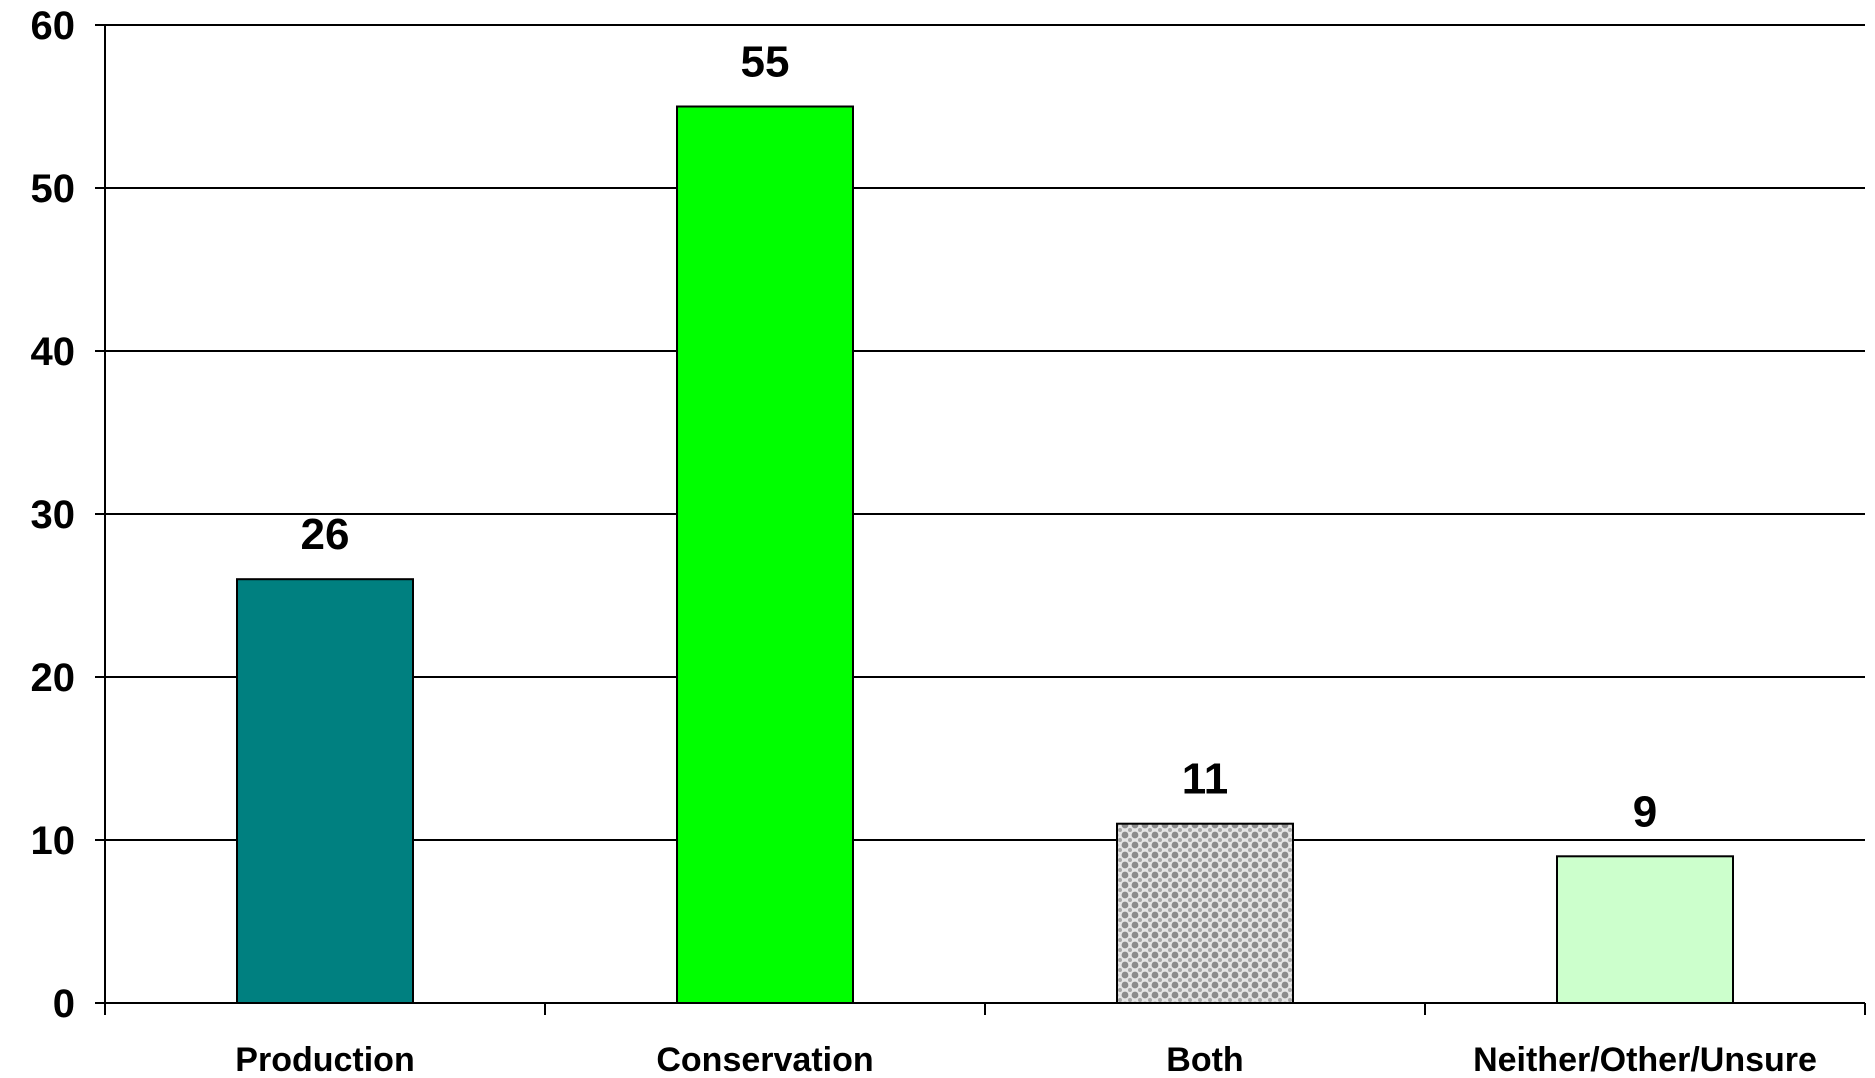  What do you see at coordinates (325, 791) in the screenshot?
I see `bar-production` at bounding box center [325, 791].